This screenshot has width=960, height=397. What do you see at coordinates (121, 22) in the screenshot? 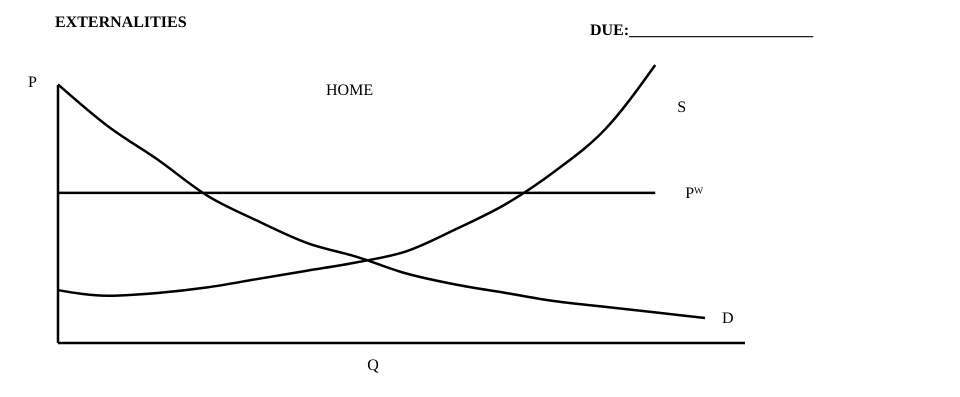
I see `chart-title: EXTERNALITIES` at bounding box center [121, 22].